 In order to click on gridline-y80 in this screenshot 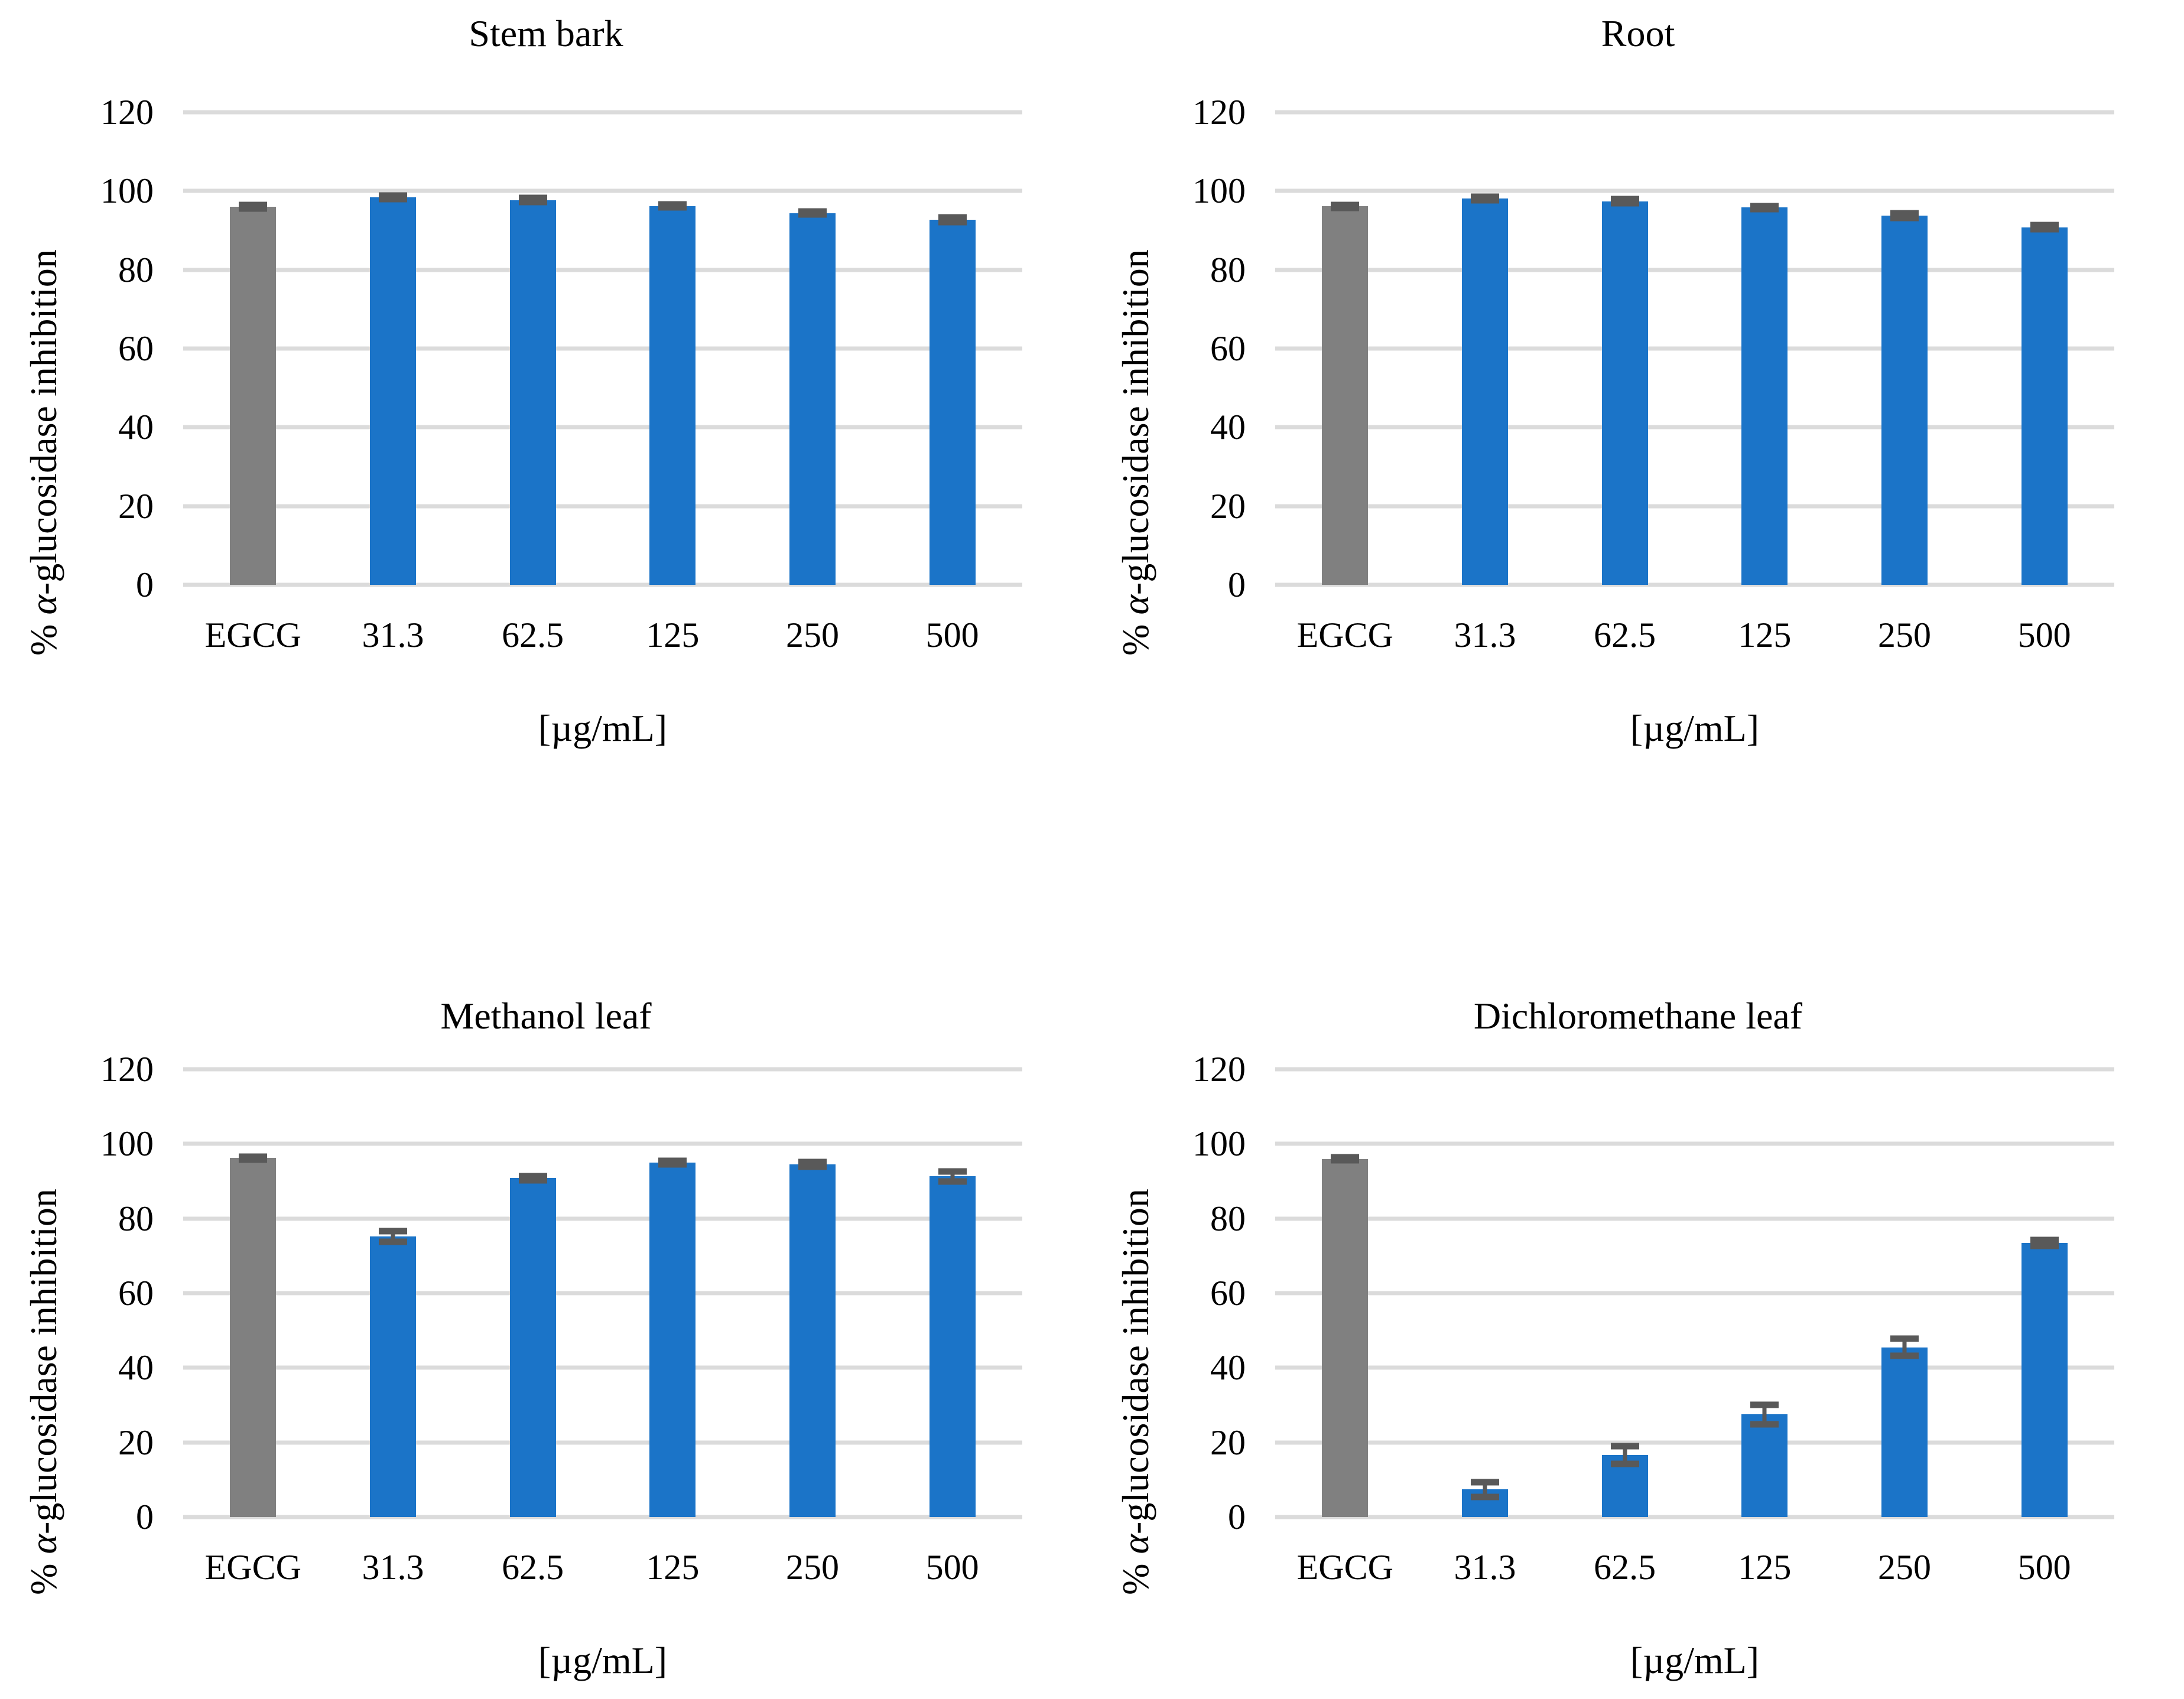, I will do `click(1695, 1218)`.